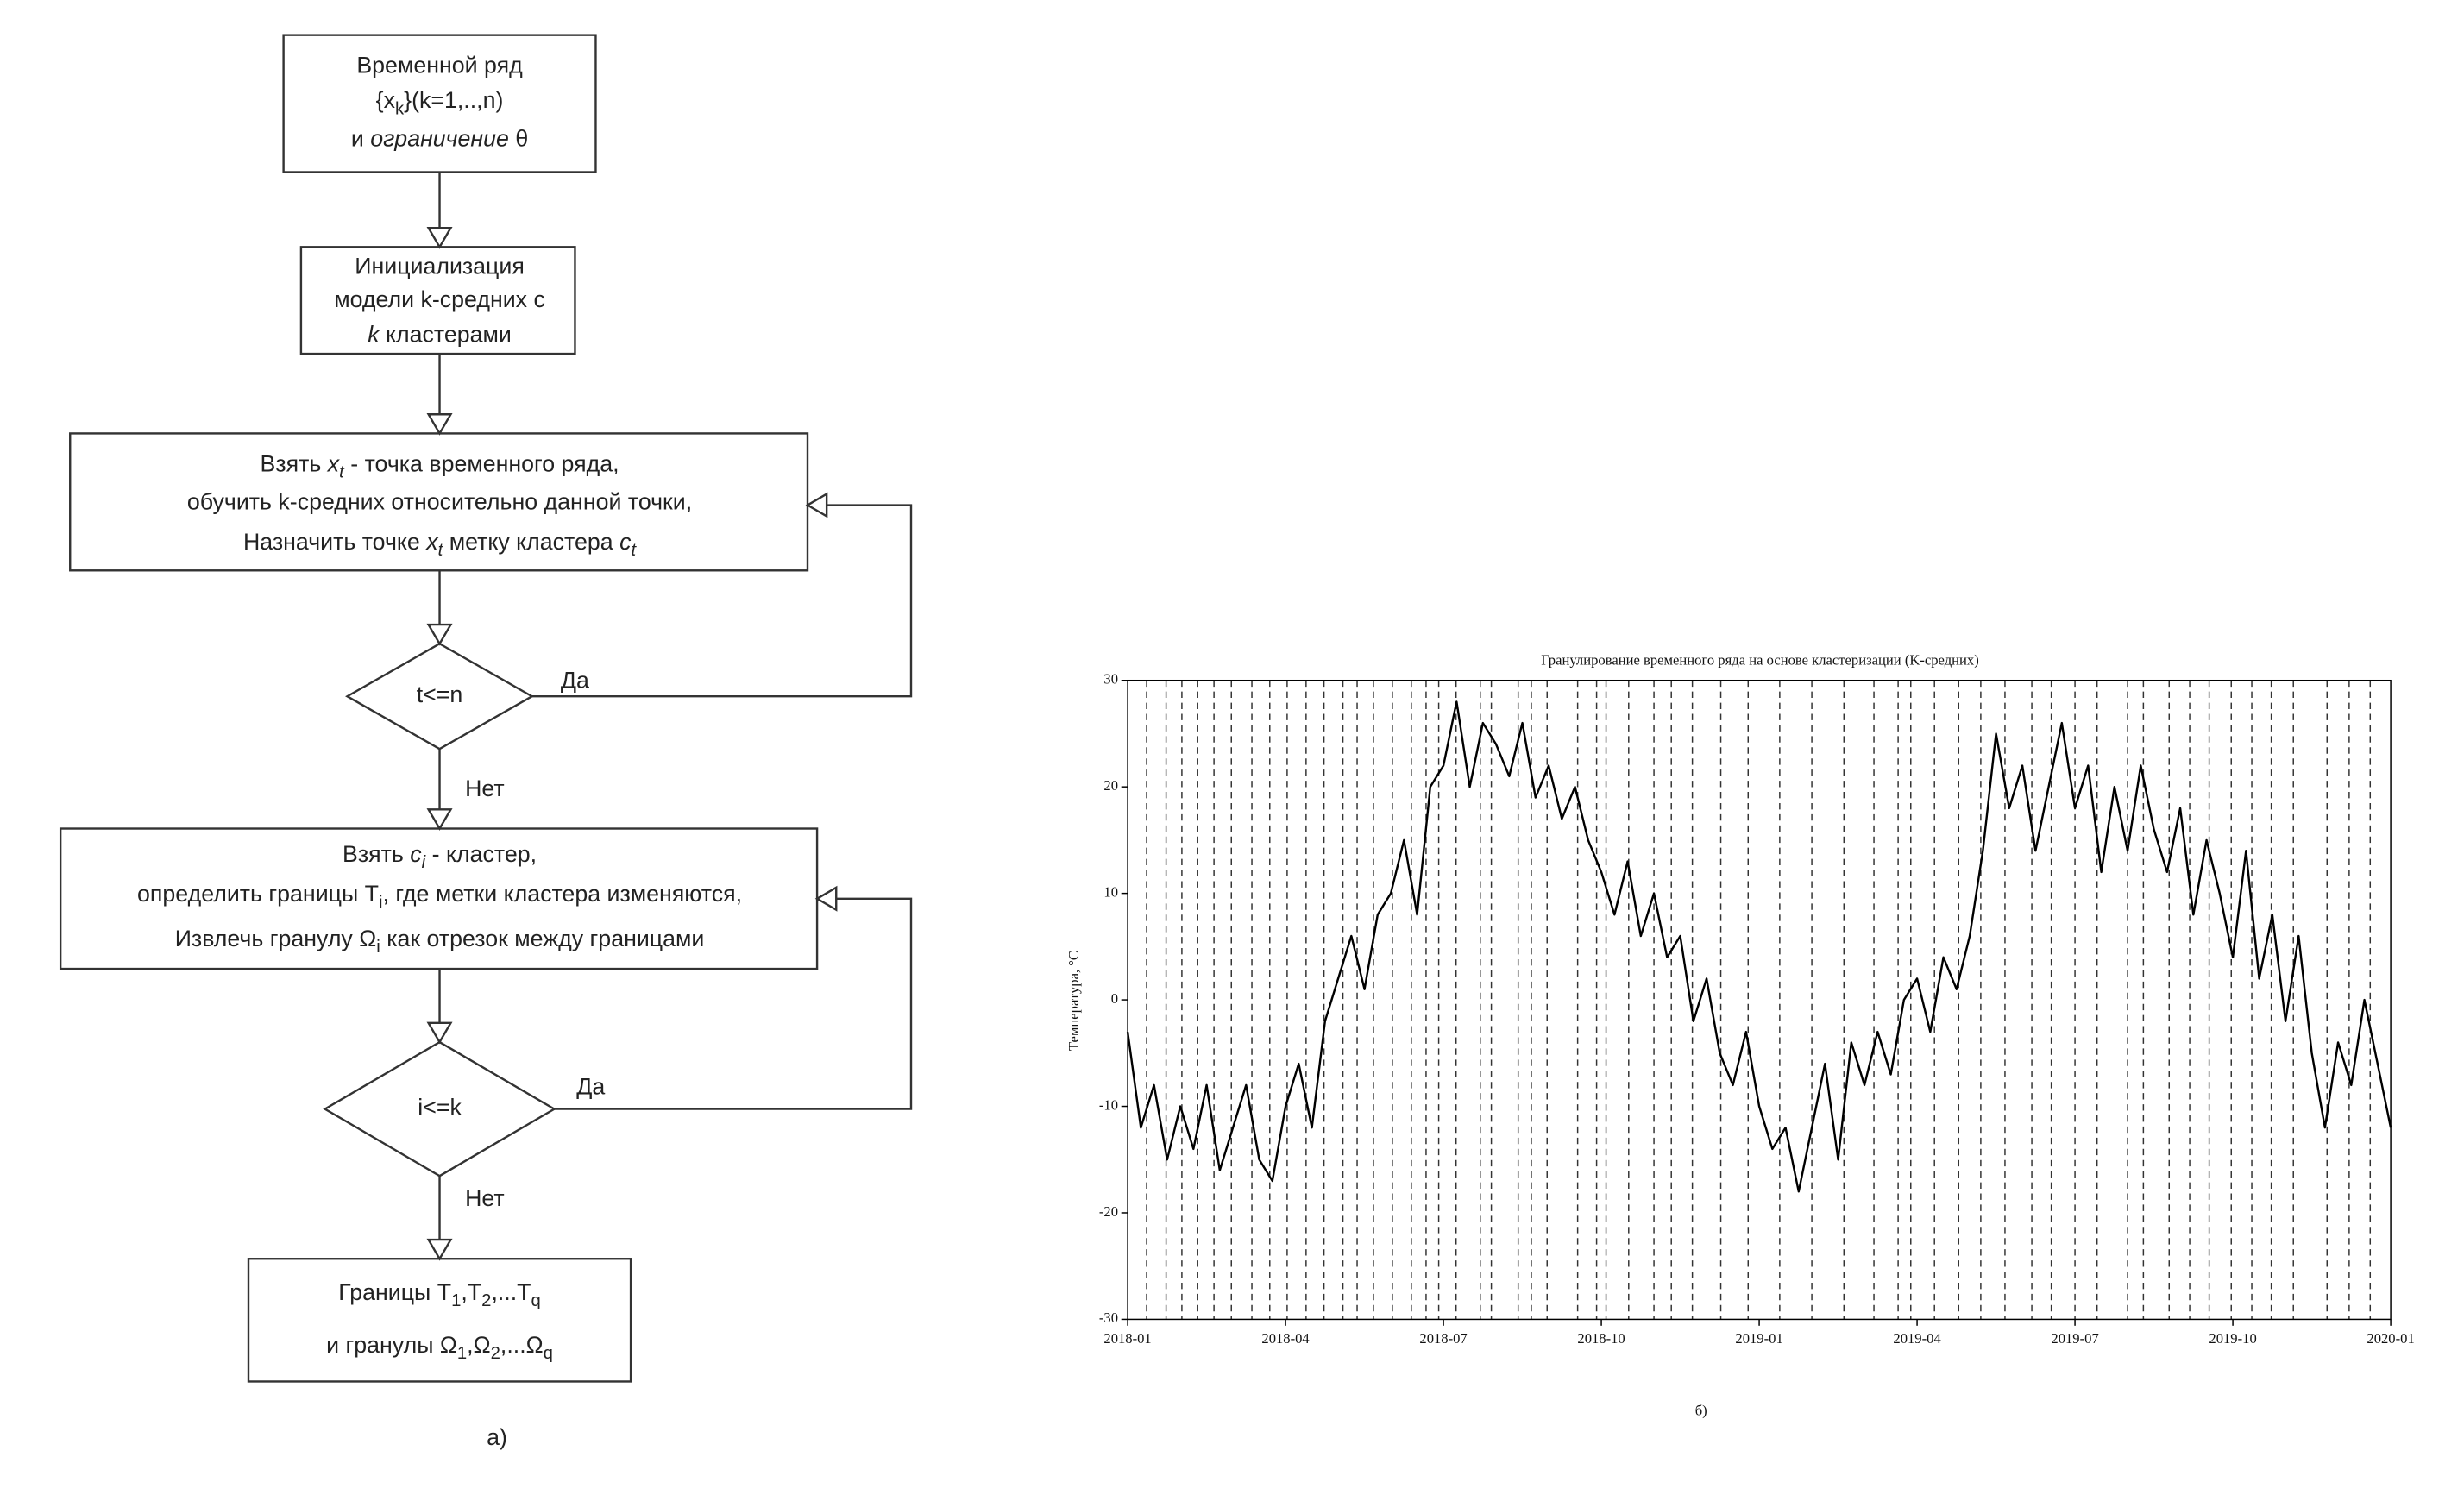  I want to click on loop-connector, so click(722, 807).